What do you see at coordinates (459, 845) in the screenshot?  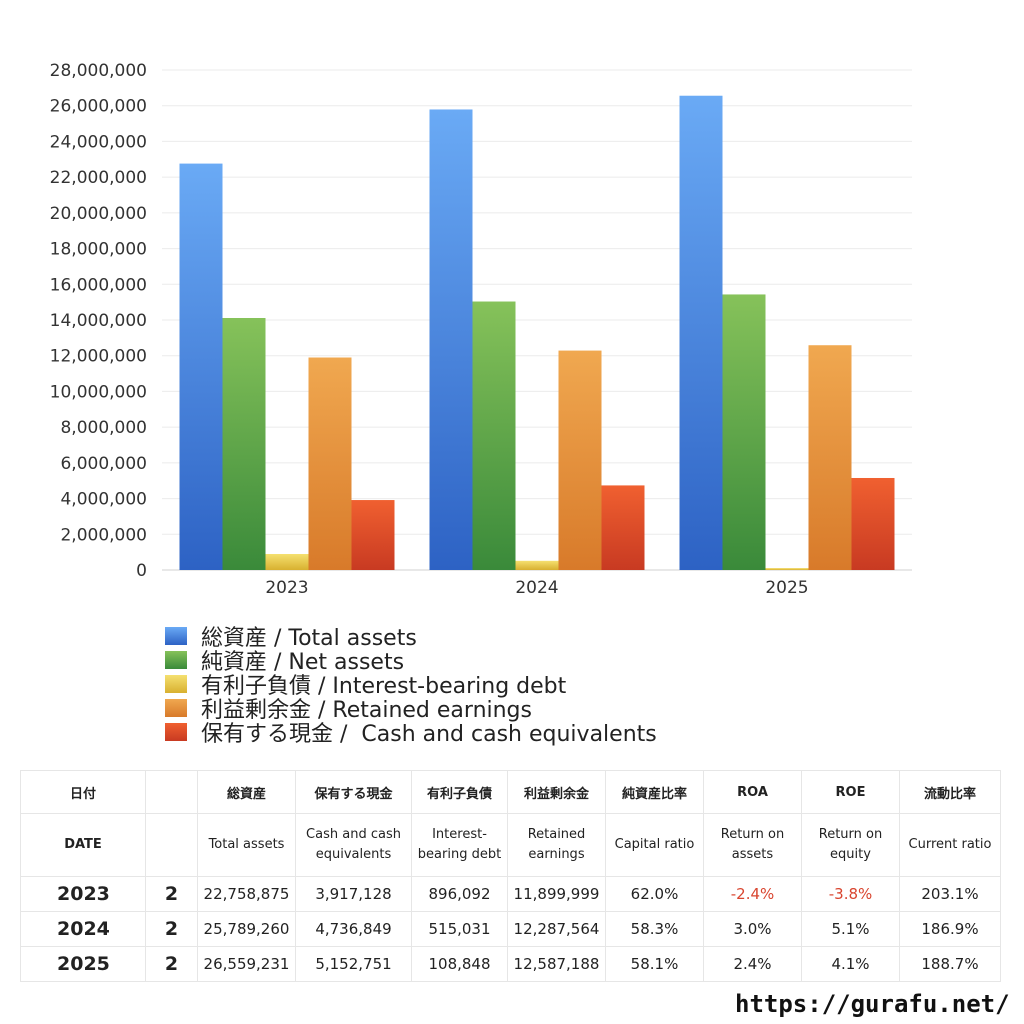 I see `header-cell: Interest-bearing debt` at bounding box center [459, 845].